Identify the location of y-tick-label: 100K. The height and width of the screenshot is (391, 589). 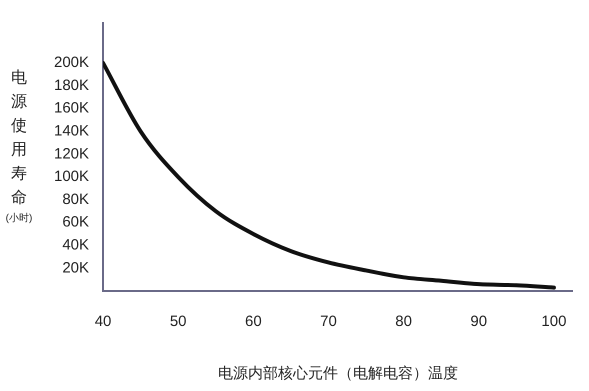
(72, 177).